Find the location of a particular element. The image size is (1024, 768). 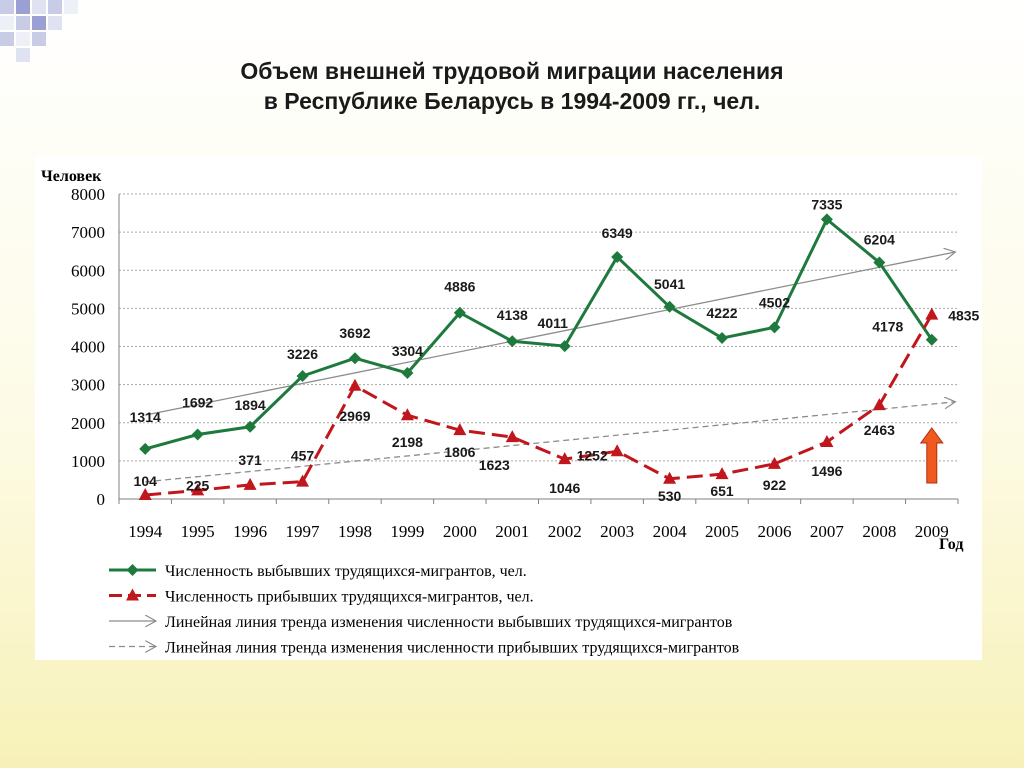

series-arrived-data-label: 1252 is located at coordinates (592, 455).